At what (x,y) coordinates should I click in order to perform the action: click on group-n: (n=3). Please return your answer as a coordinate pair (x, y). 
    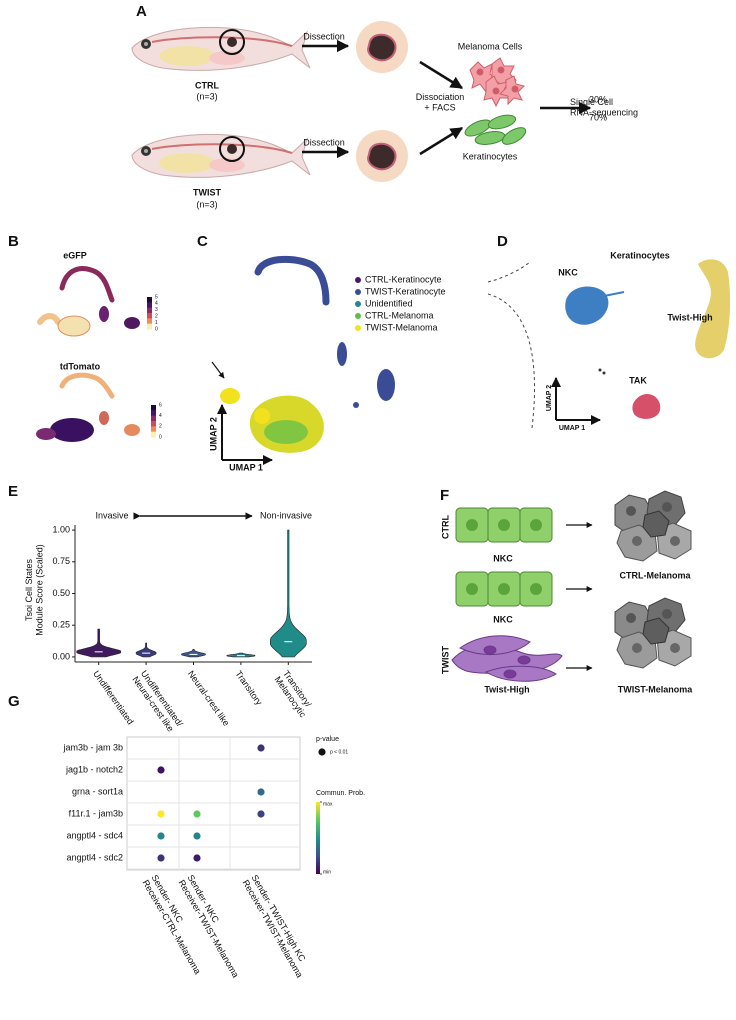
    Looking at the image, I should click on (206, 96).